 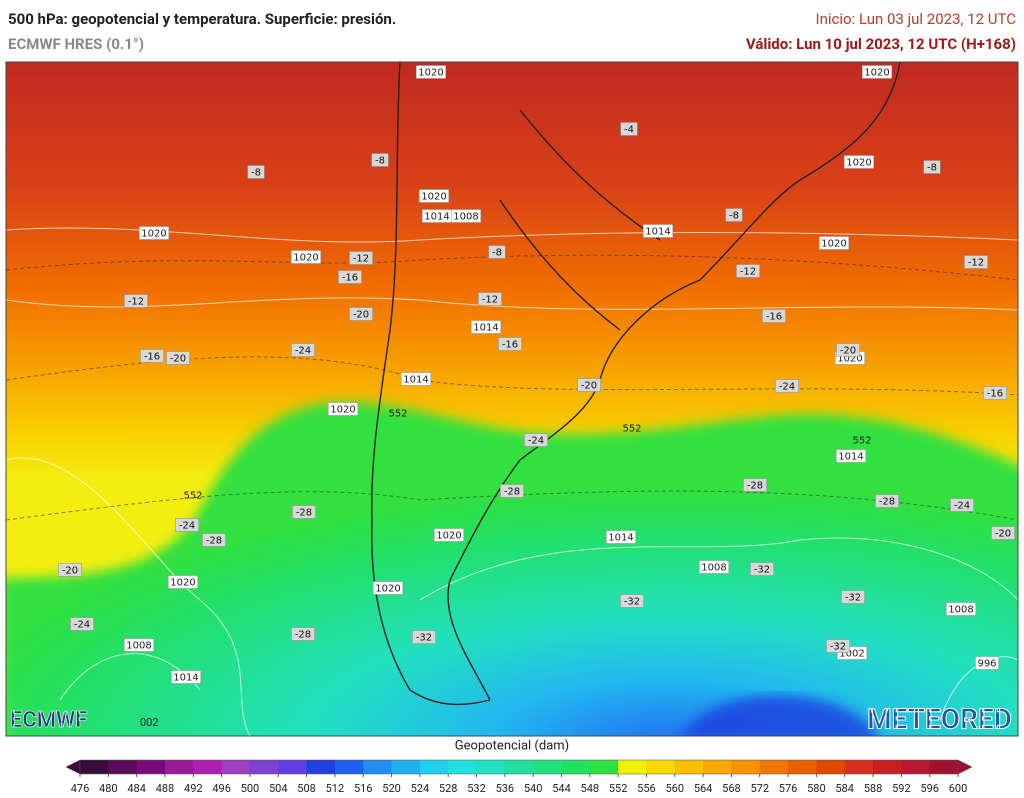 What do you see at coordinates (646, 788) in the screenshot?
I see `colorbar-tick-label: 556` at bounding box center [646, 788].